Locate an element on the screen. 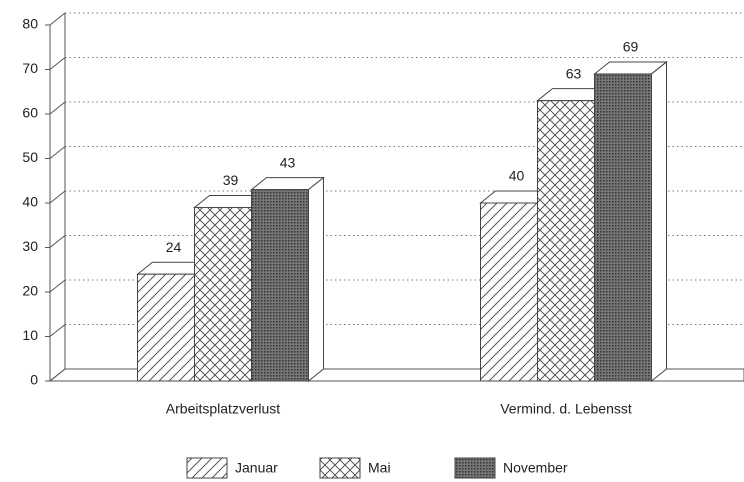 This screenshot has height=482, width=744. x-tick-label: Vermind. d. Lebensst is located at coordinates (566, 409).